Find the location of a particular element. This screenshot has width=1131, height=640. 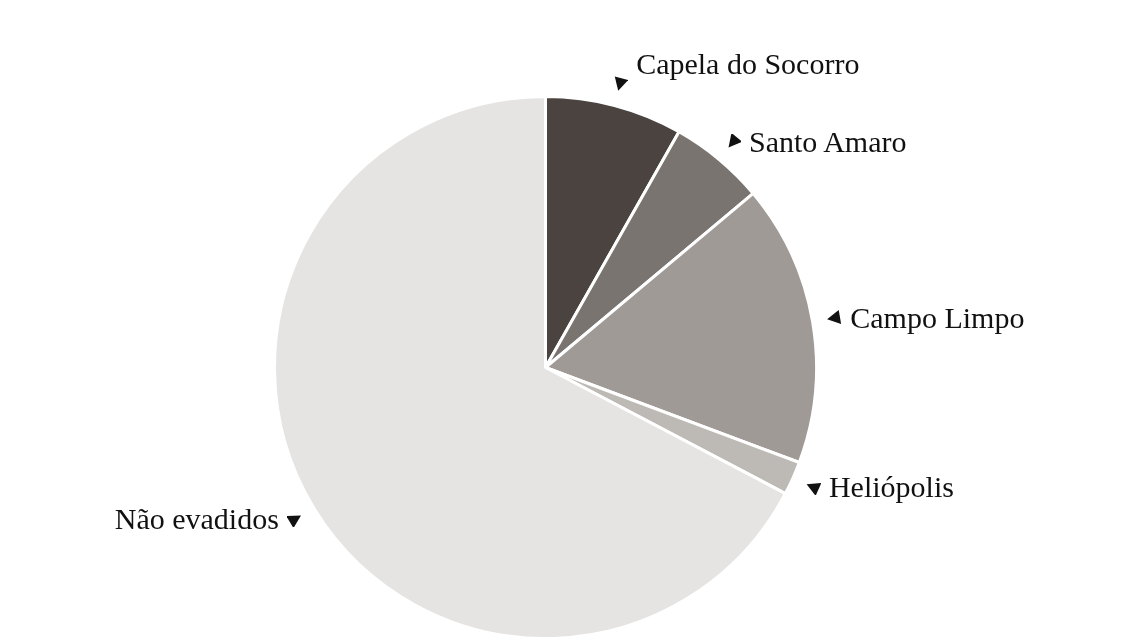

slice-label: Capela do Socorro is located at coordinates (748, 64).